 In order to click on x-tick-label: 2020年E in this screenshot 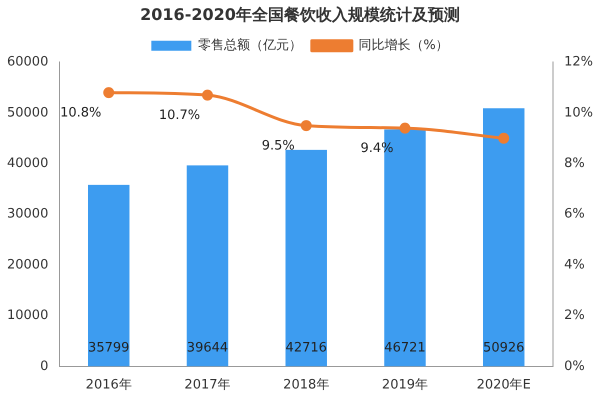, I will do `click(503, 385)`.